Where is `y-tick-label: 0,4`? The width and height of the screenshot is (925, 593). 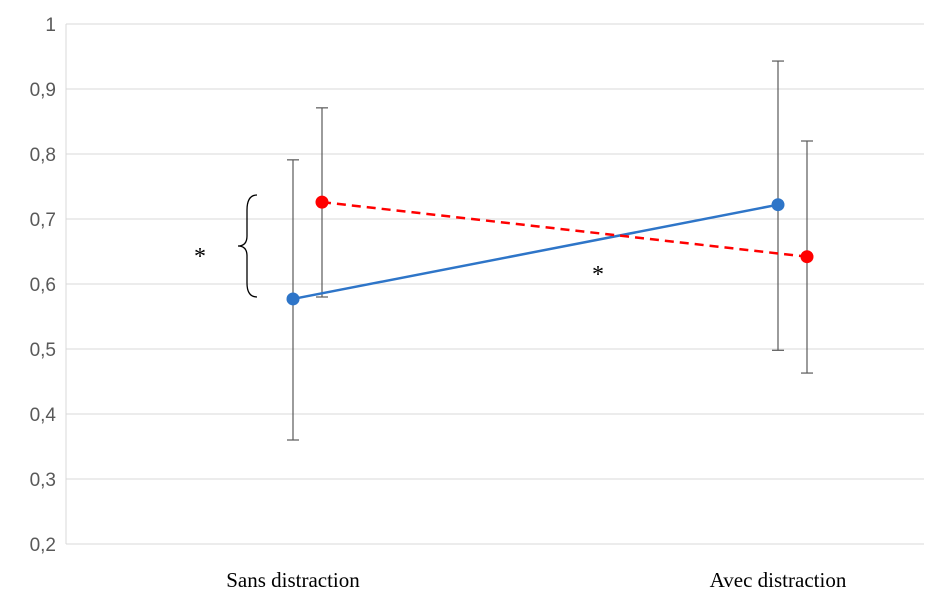
y-tick-label: 0,4 is located at coordinates (43, 415).